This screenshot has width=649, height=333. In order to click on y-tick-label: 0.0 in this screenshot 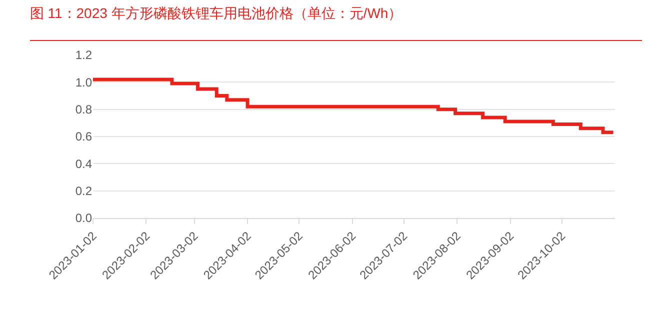, I will do `click(83, 218)`.